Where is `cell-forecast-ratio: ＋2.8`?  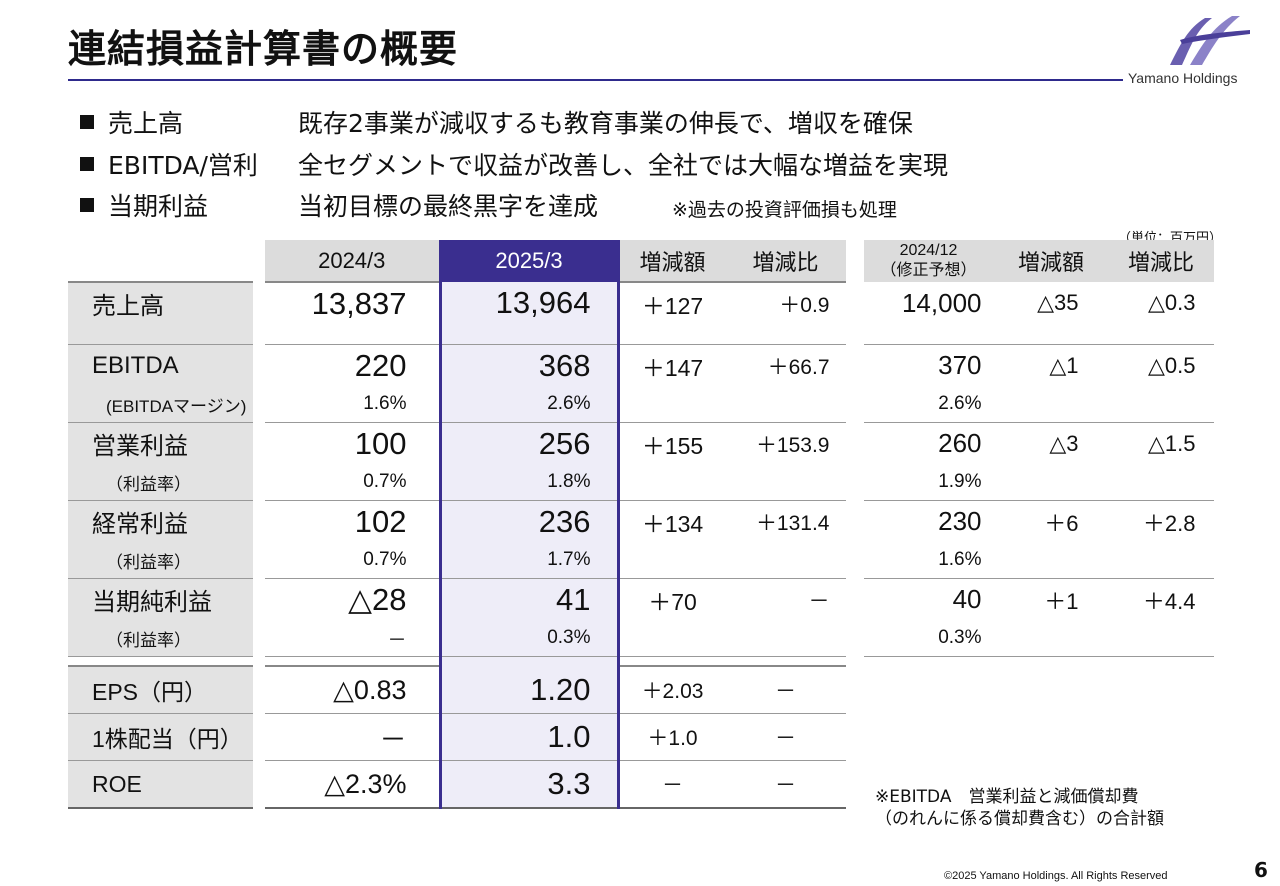
cell-forecast-ratio: ＋2.8 is located at coordinates (1169, 523).